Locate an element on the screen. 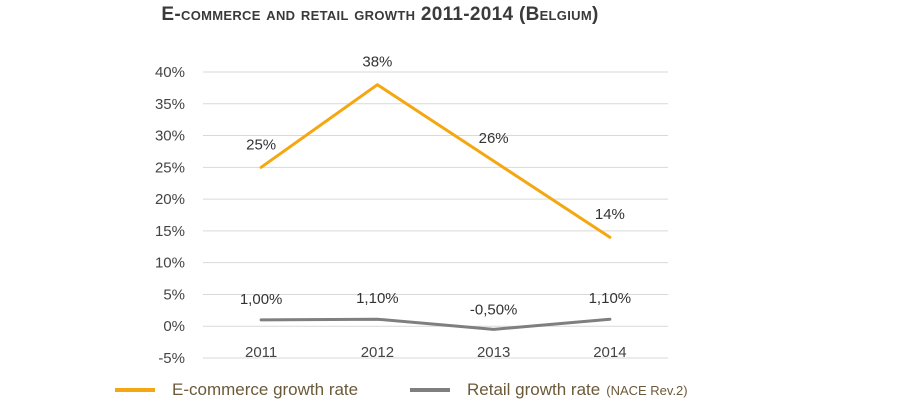 The width and height of the screenshot is (900, 410). data-label: 26% is located at coordinates (494, 138).